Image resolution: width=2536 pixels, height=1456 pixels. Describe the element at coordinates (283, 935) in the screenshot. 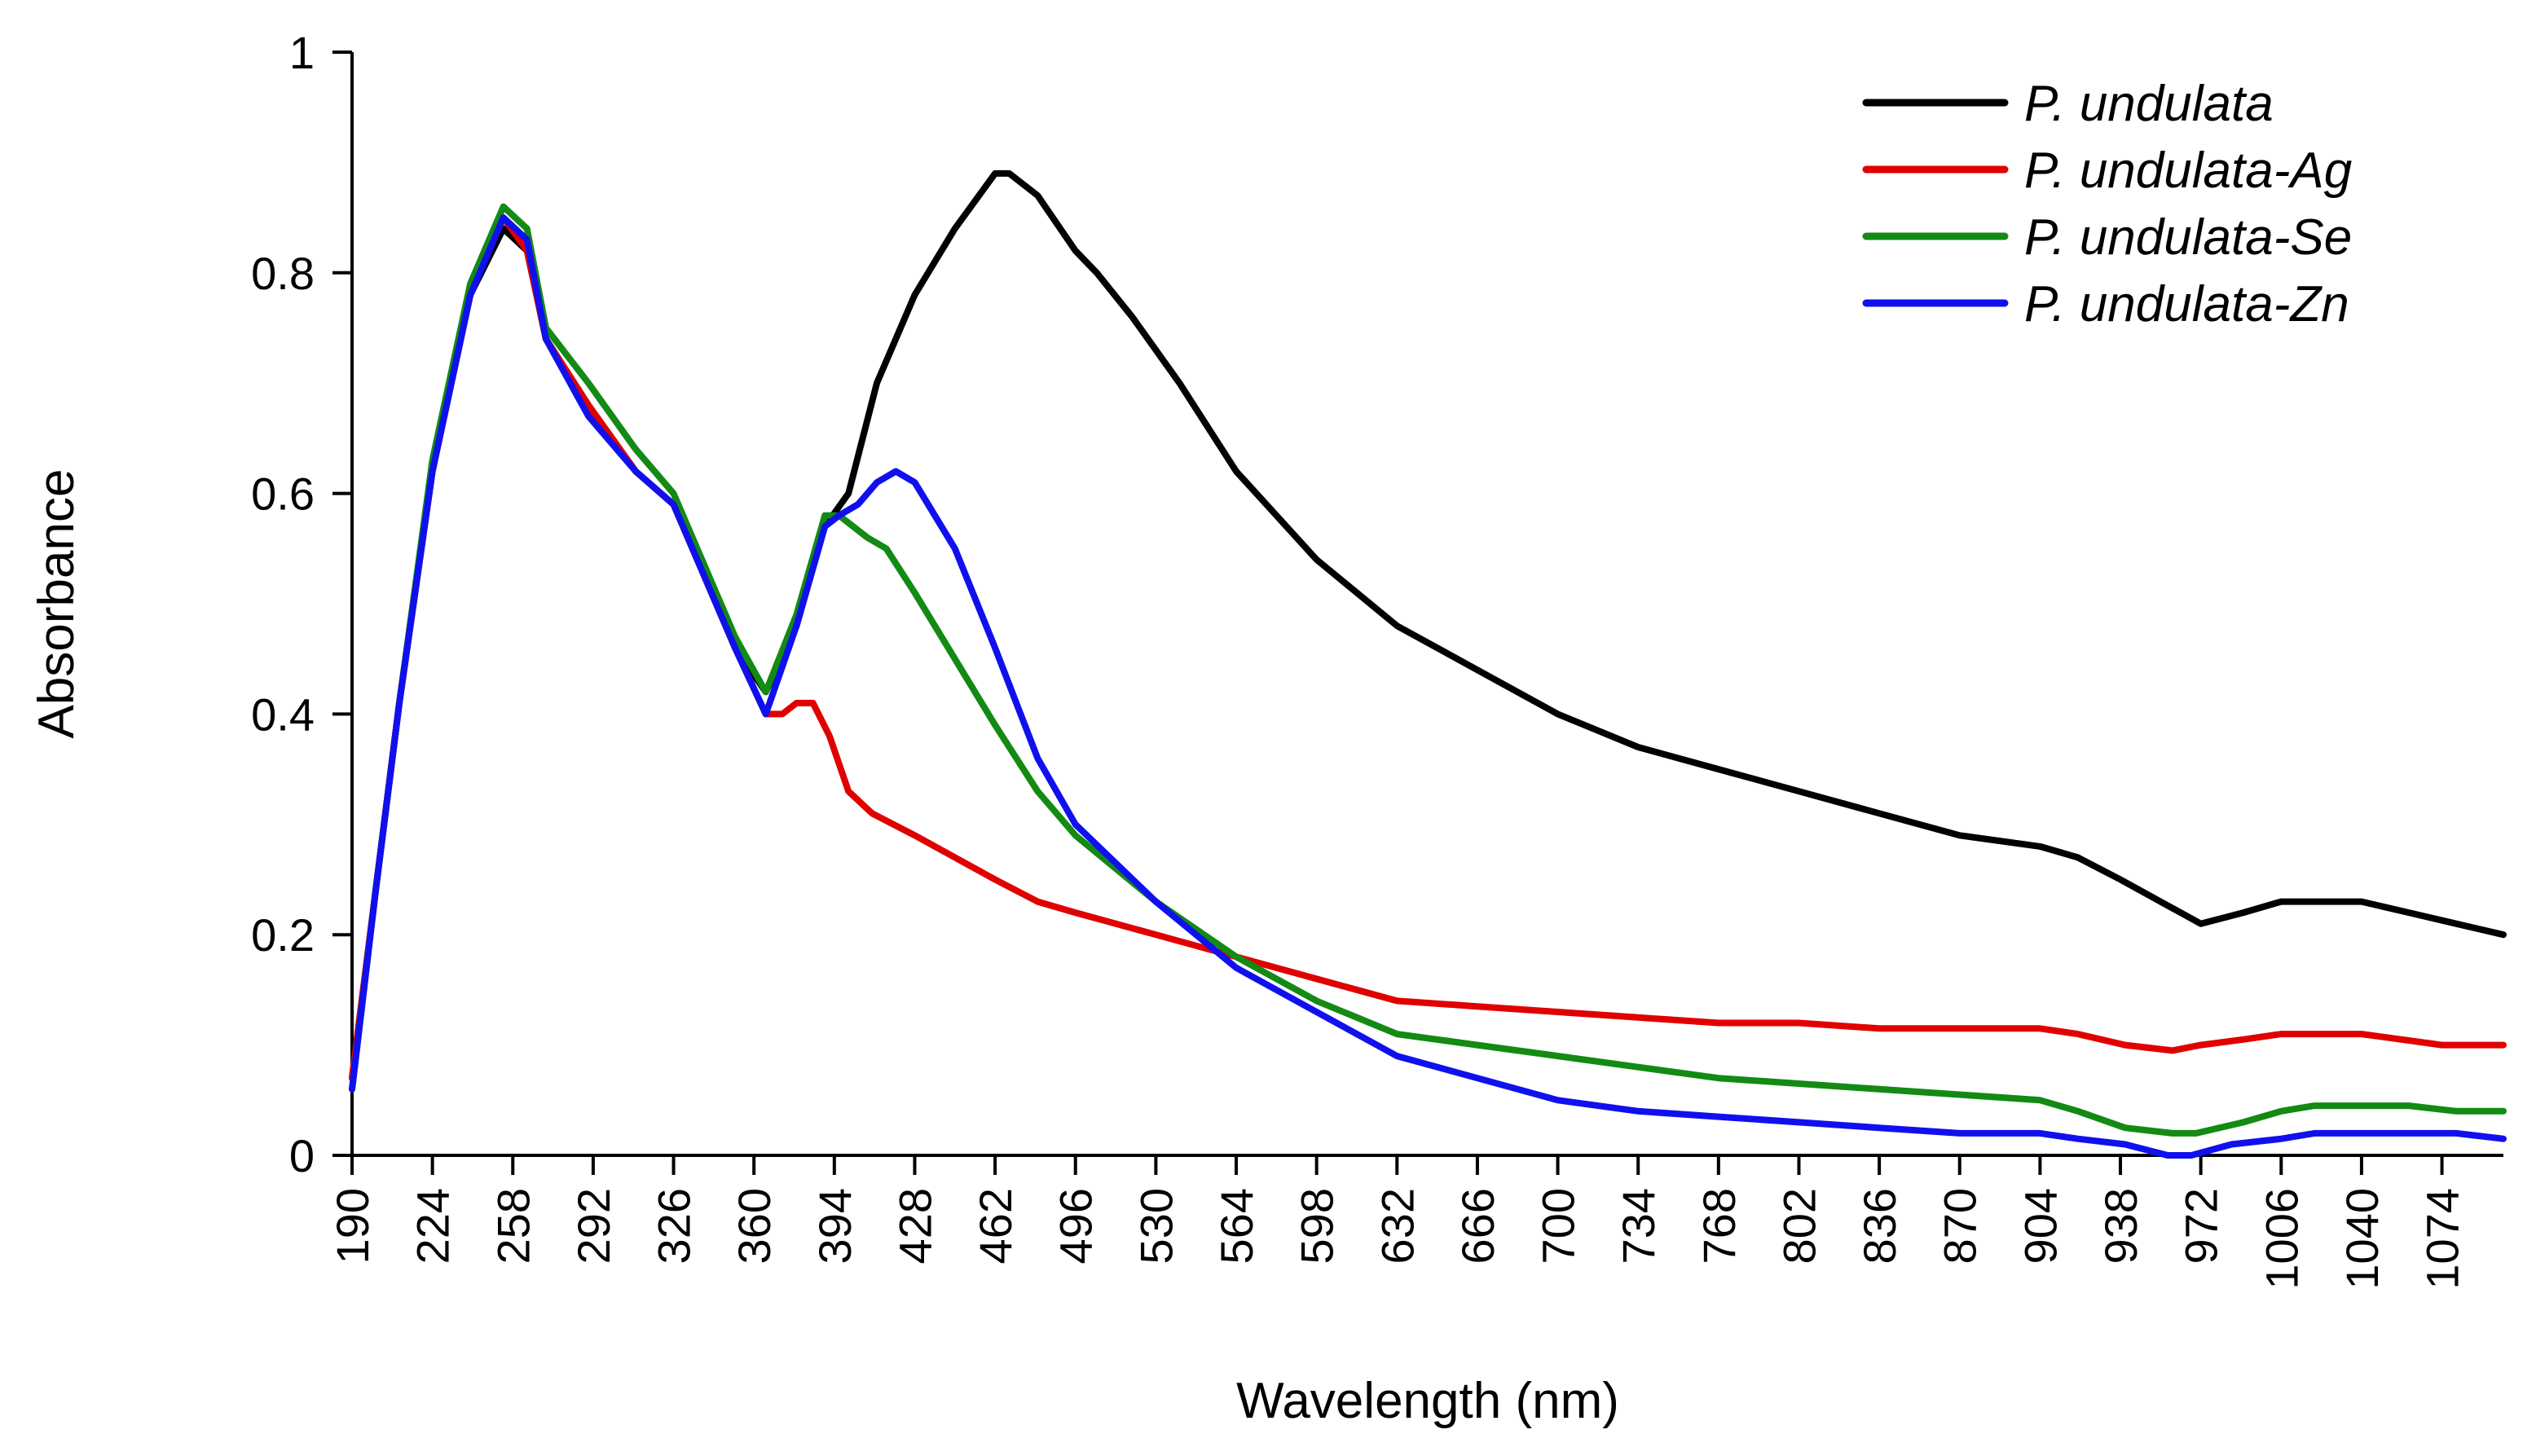

I see `y-tick-label: 0.2` at that location.